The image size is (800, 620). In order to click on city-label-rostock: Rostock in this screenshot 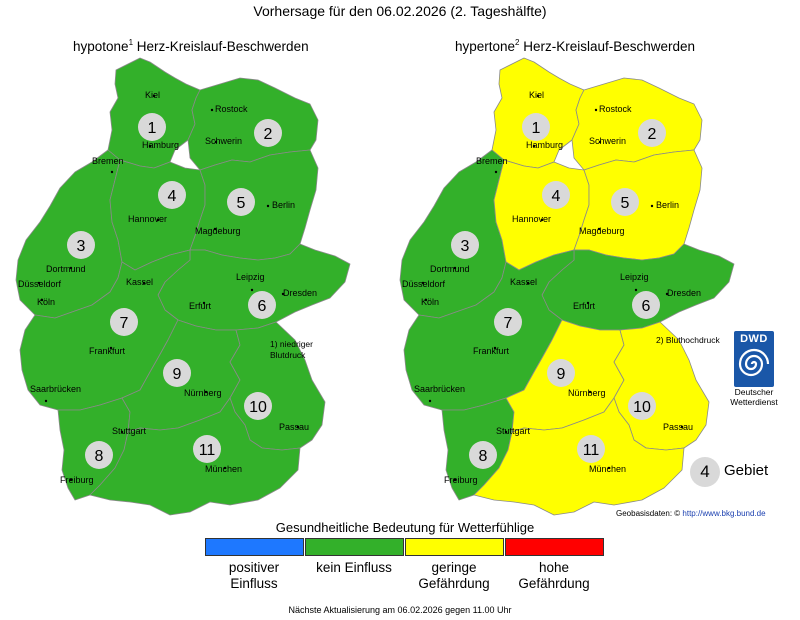, I will do `click(615, 109)`.